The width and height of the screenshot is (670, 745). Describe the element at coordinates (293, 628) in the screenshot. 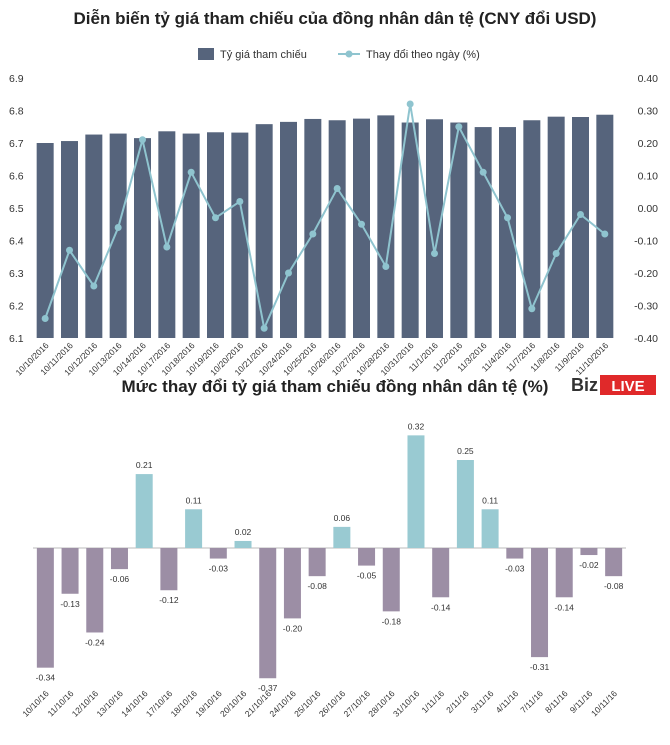

I see `change-data-label: -0.20` at that location.